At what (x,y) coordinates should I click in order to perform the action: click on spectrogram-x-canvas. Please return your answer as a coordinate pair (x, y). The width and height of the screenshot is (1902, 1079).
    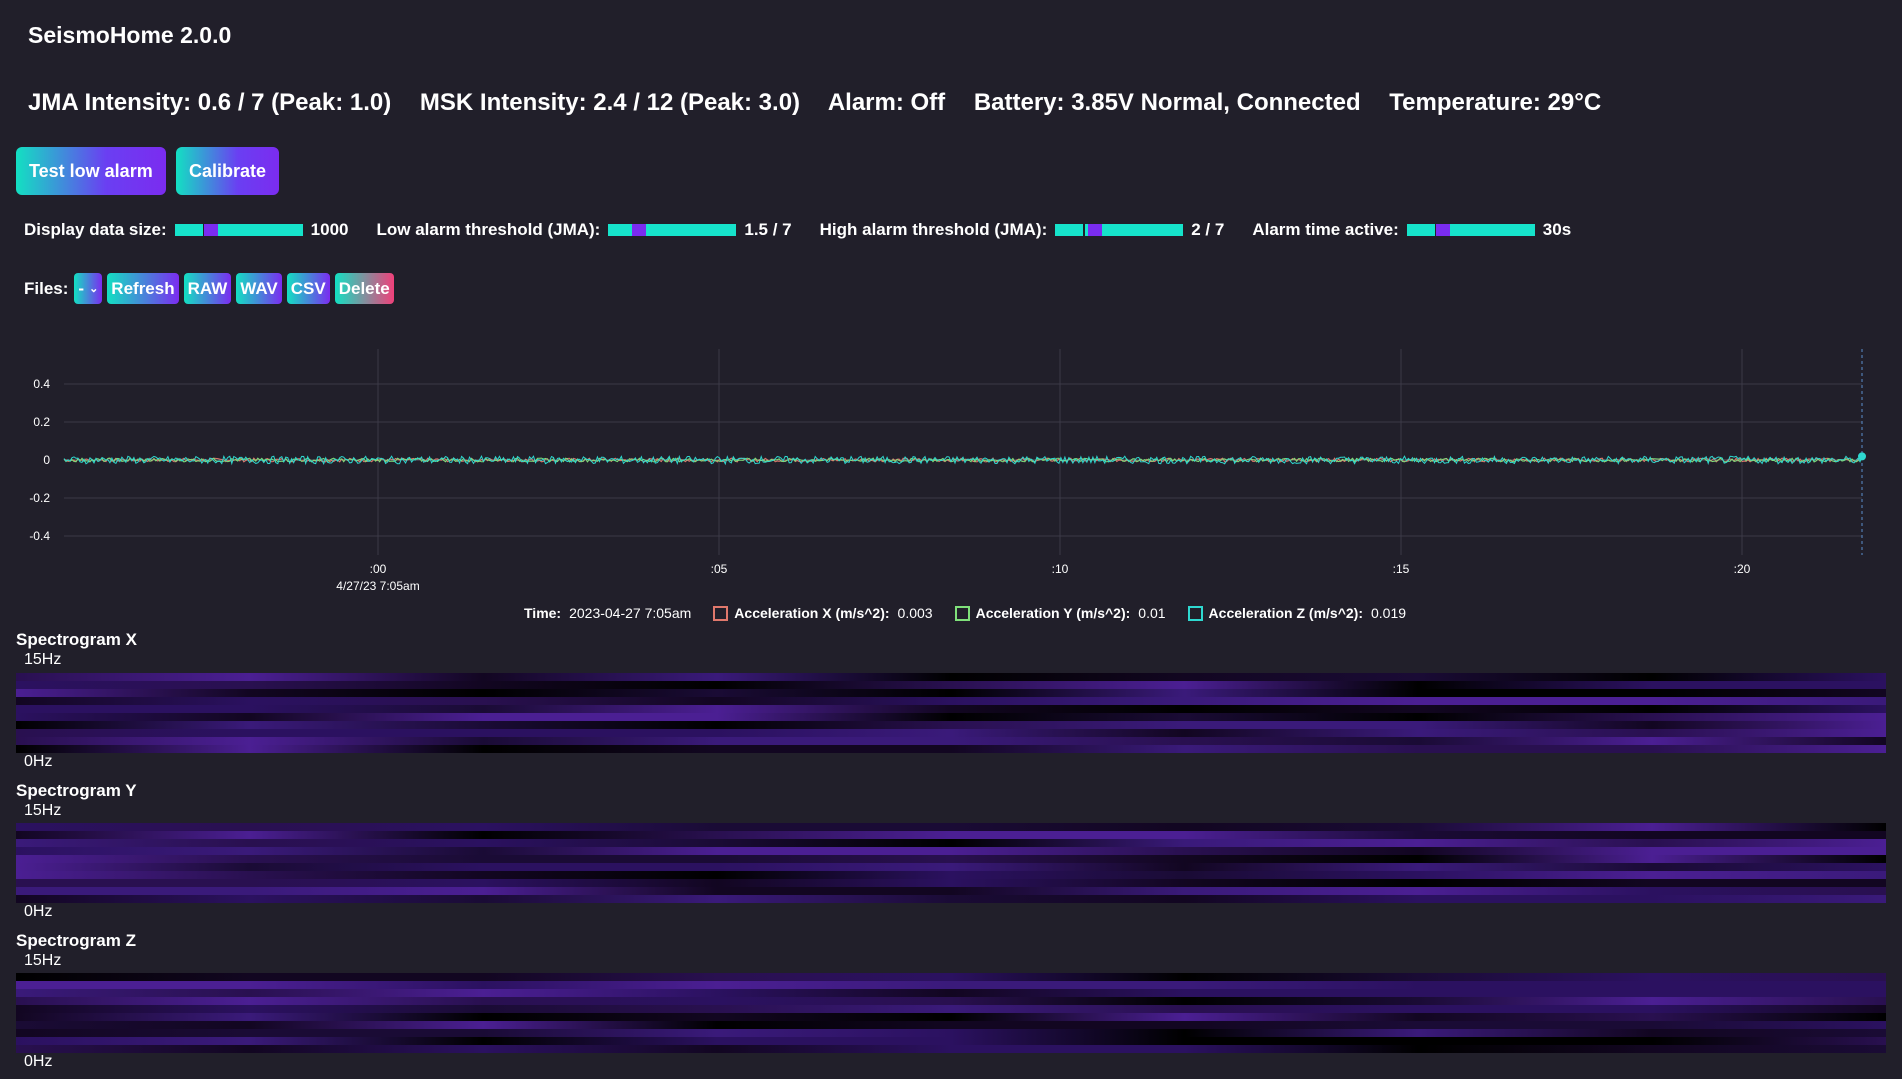
    Looking at the image, I should click on (951, 713).